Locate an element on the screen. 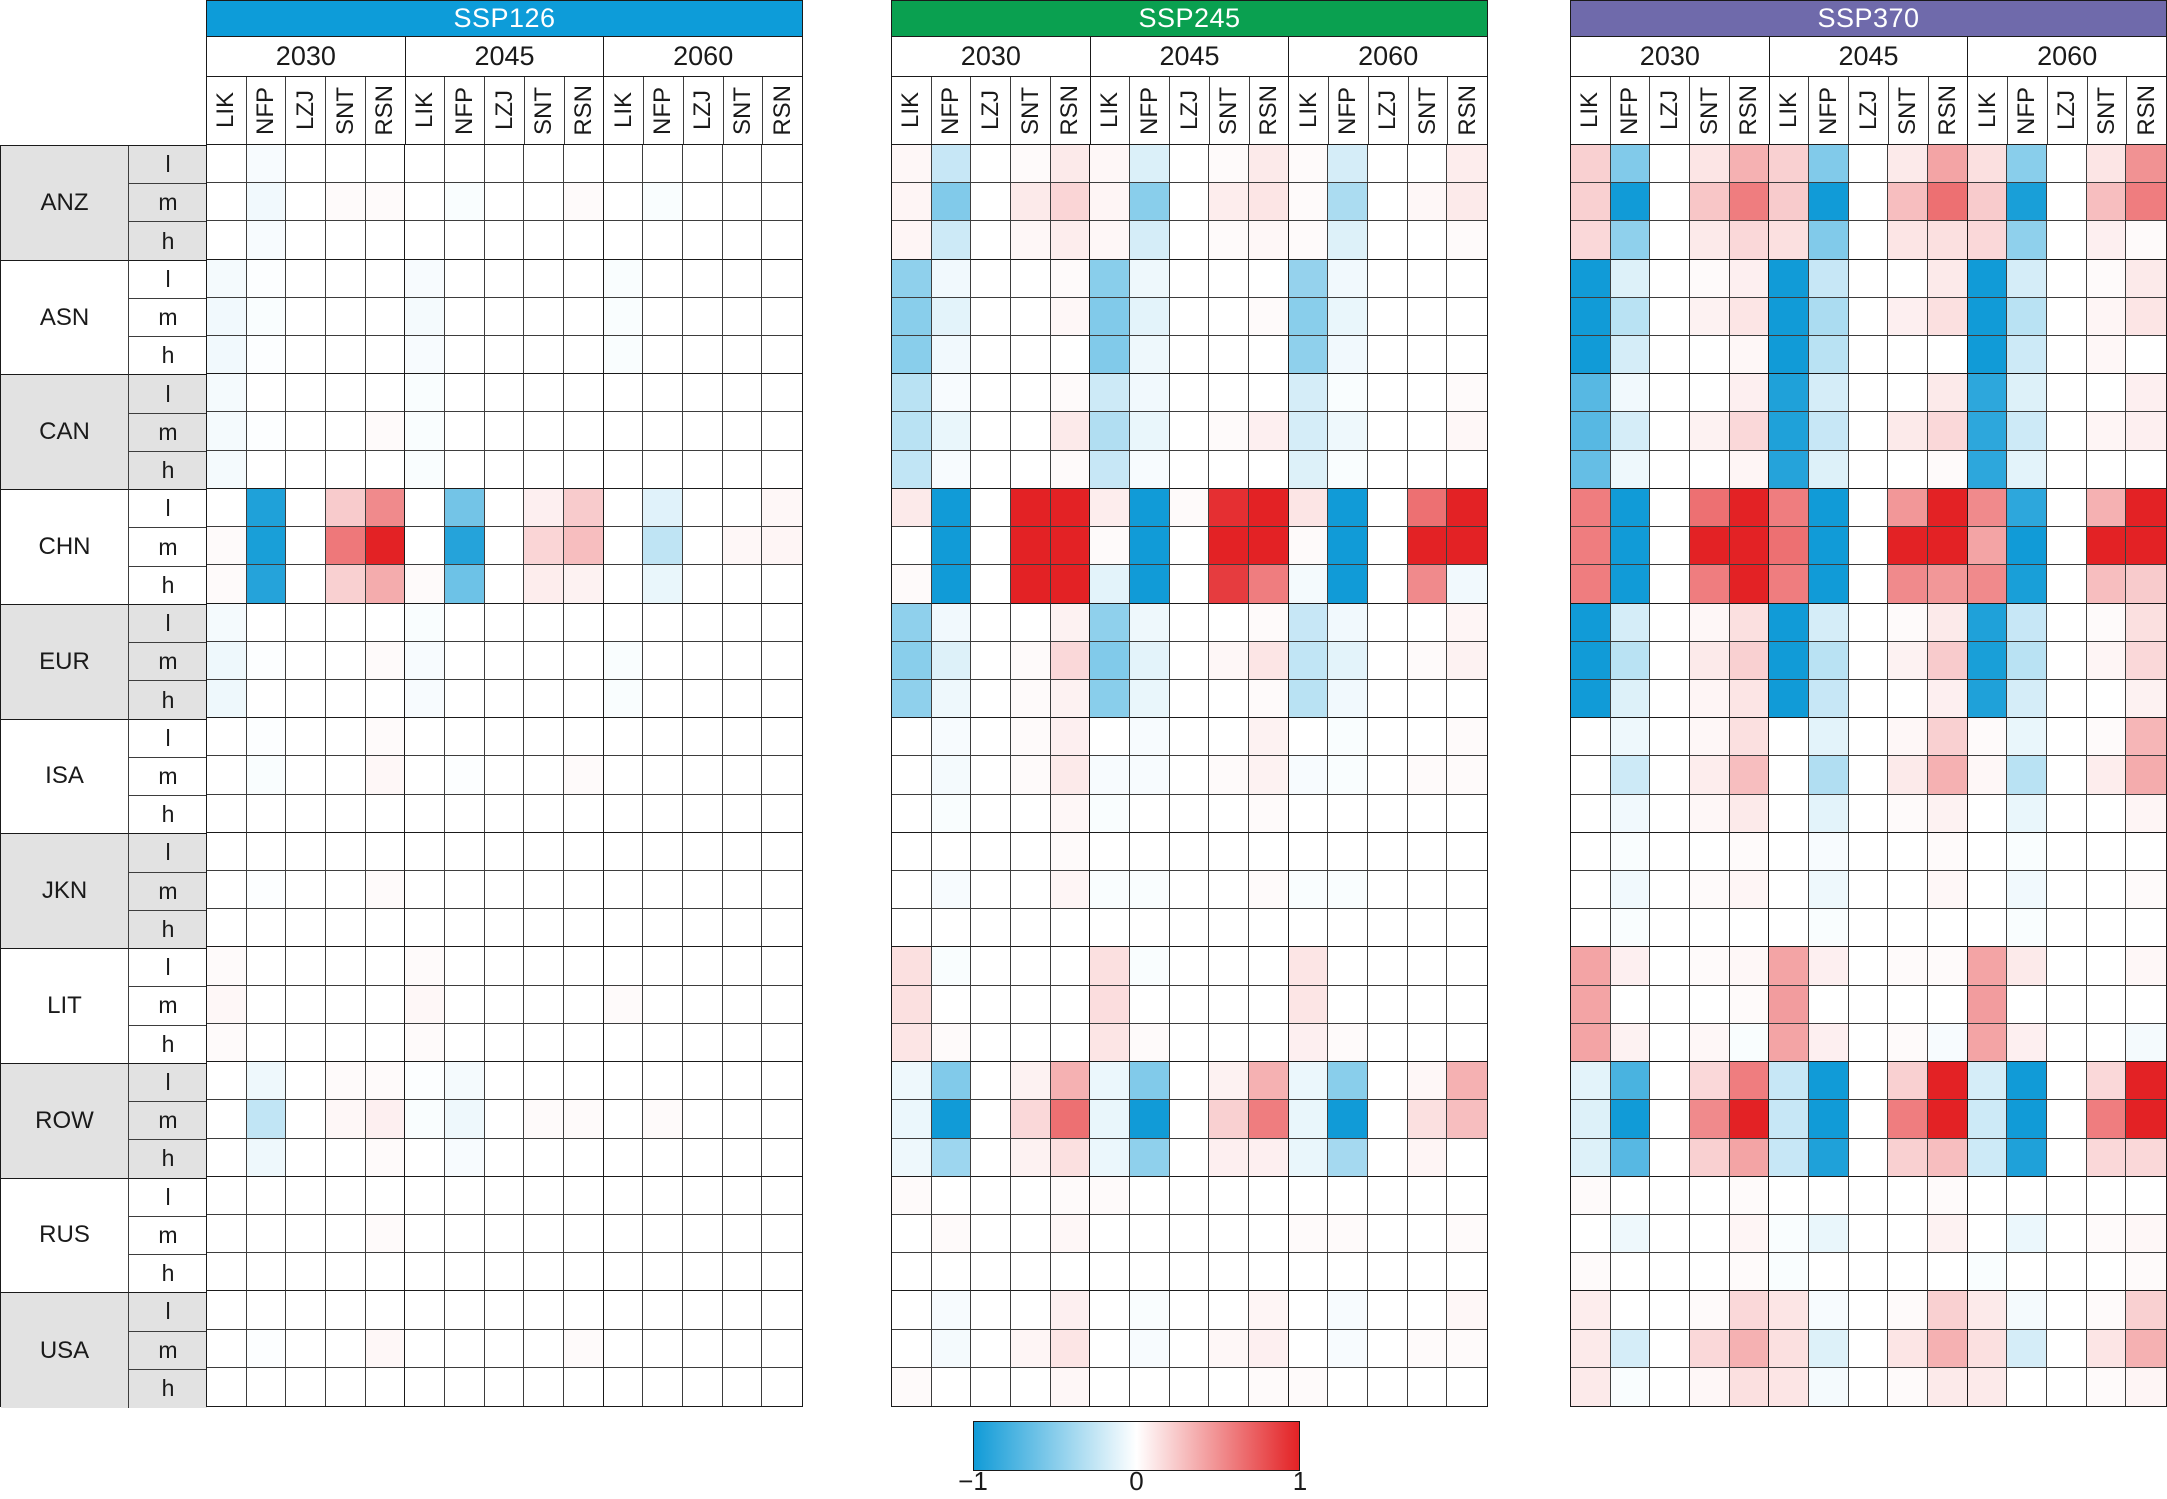  indicator-label: NFP is located at coordinates (465, 110).